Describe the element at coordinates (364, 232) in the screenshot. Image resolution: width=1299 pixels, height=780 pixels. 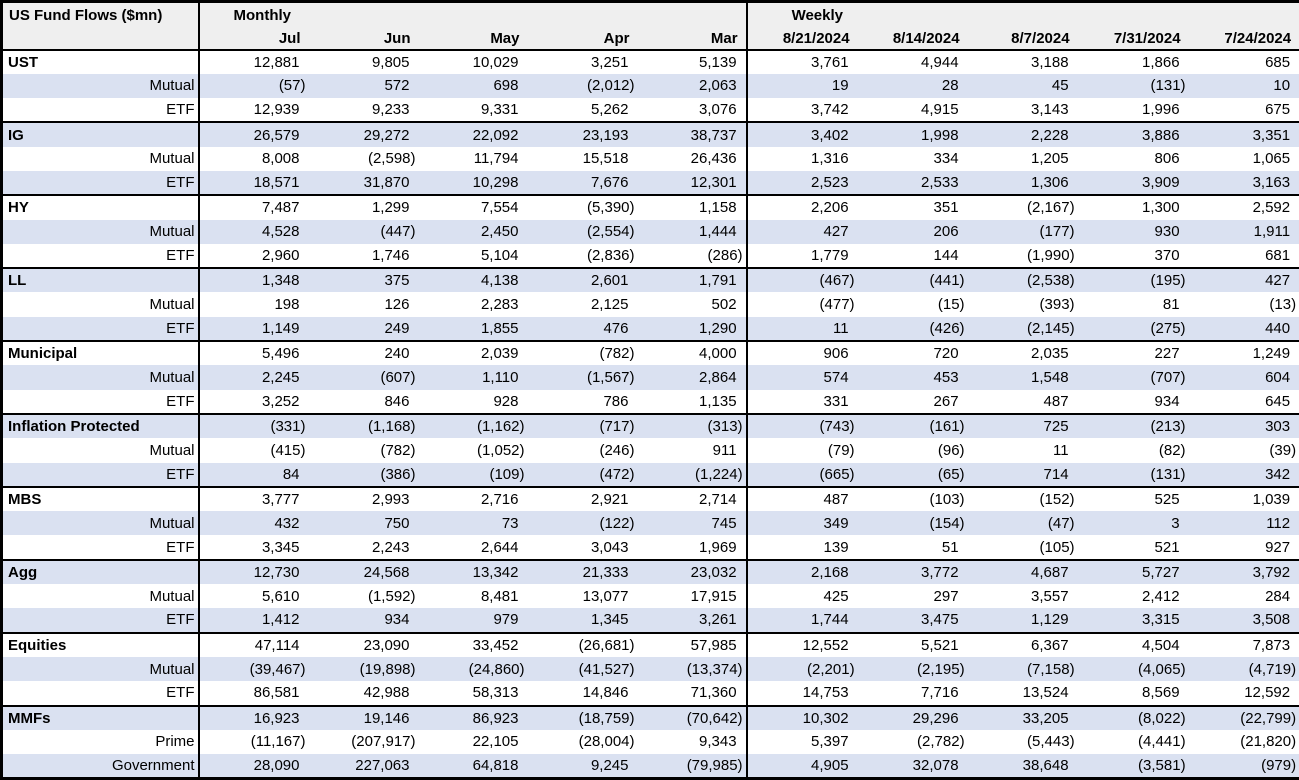
I see `value-cell: (447)` at that location.